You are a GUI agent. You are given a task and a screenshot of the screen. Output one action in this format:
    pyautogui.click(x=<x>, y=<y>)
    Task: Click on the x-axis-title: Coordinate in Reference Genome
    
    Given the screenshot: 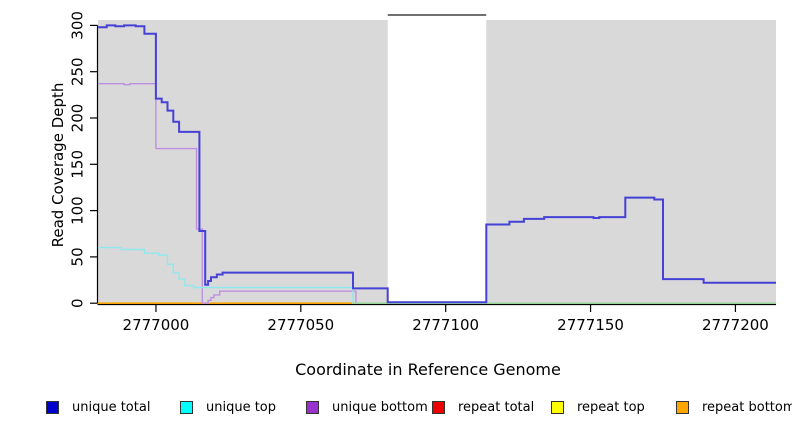 What is the action you would take?
    pyautogui.click(x=428, y=369)
    